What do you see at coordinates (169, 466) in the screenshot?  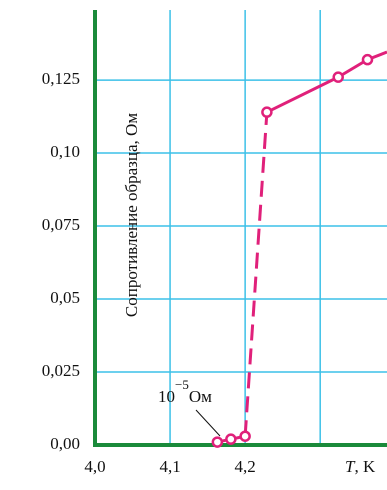 I see `x-tick-label: 4,1` at bounding box center [169, 466].